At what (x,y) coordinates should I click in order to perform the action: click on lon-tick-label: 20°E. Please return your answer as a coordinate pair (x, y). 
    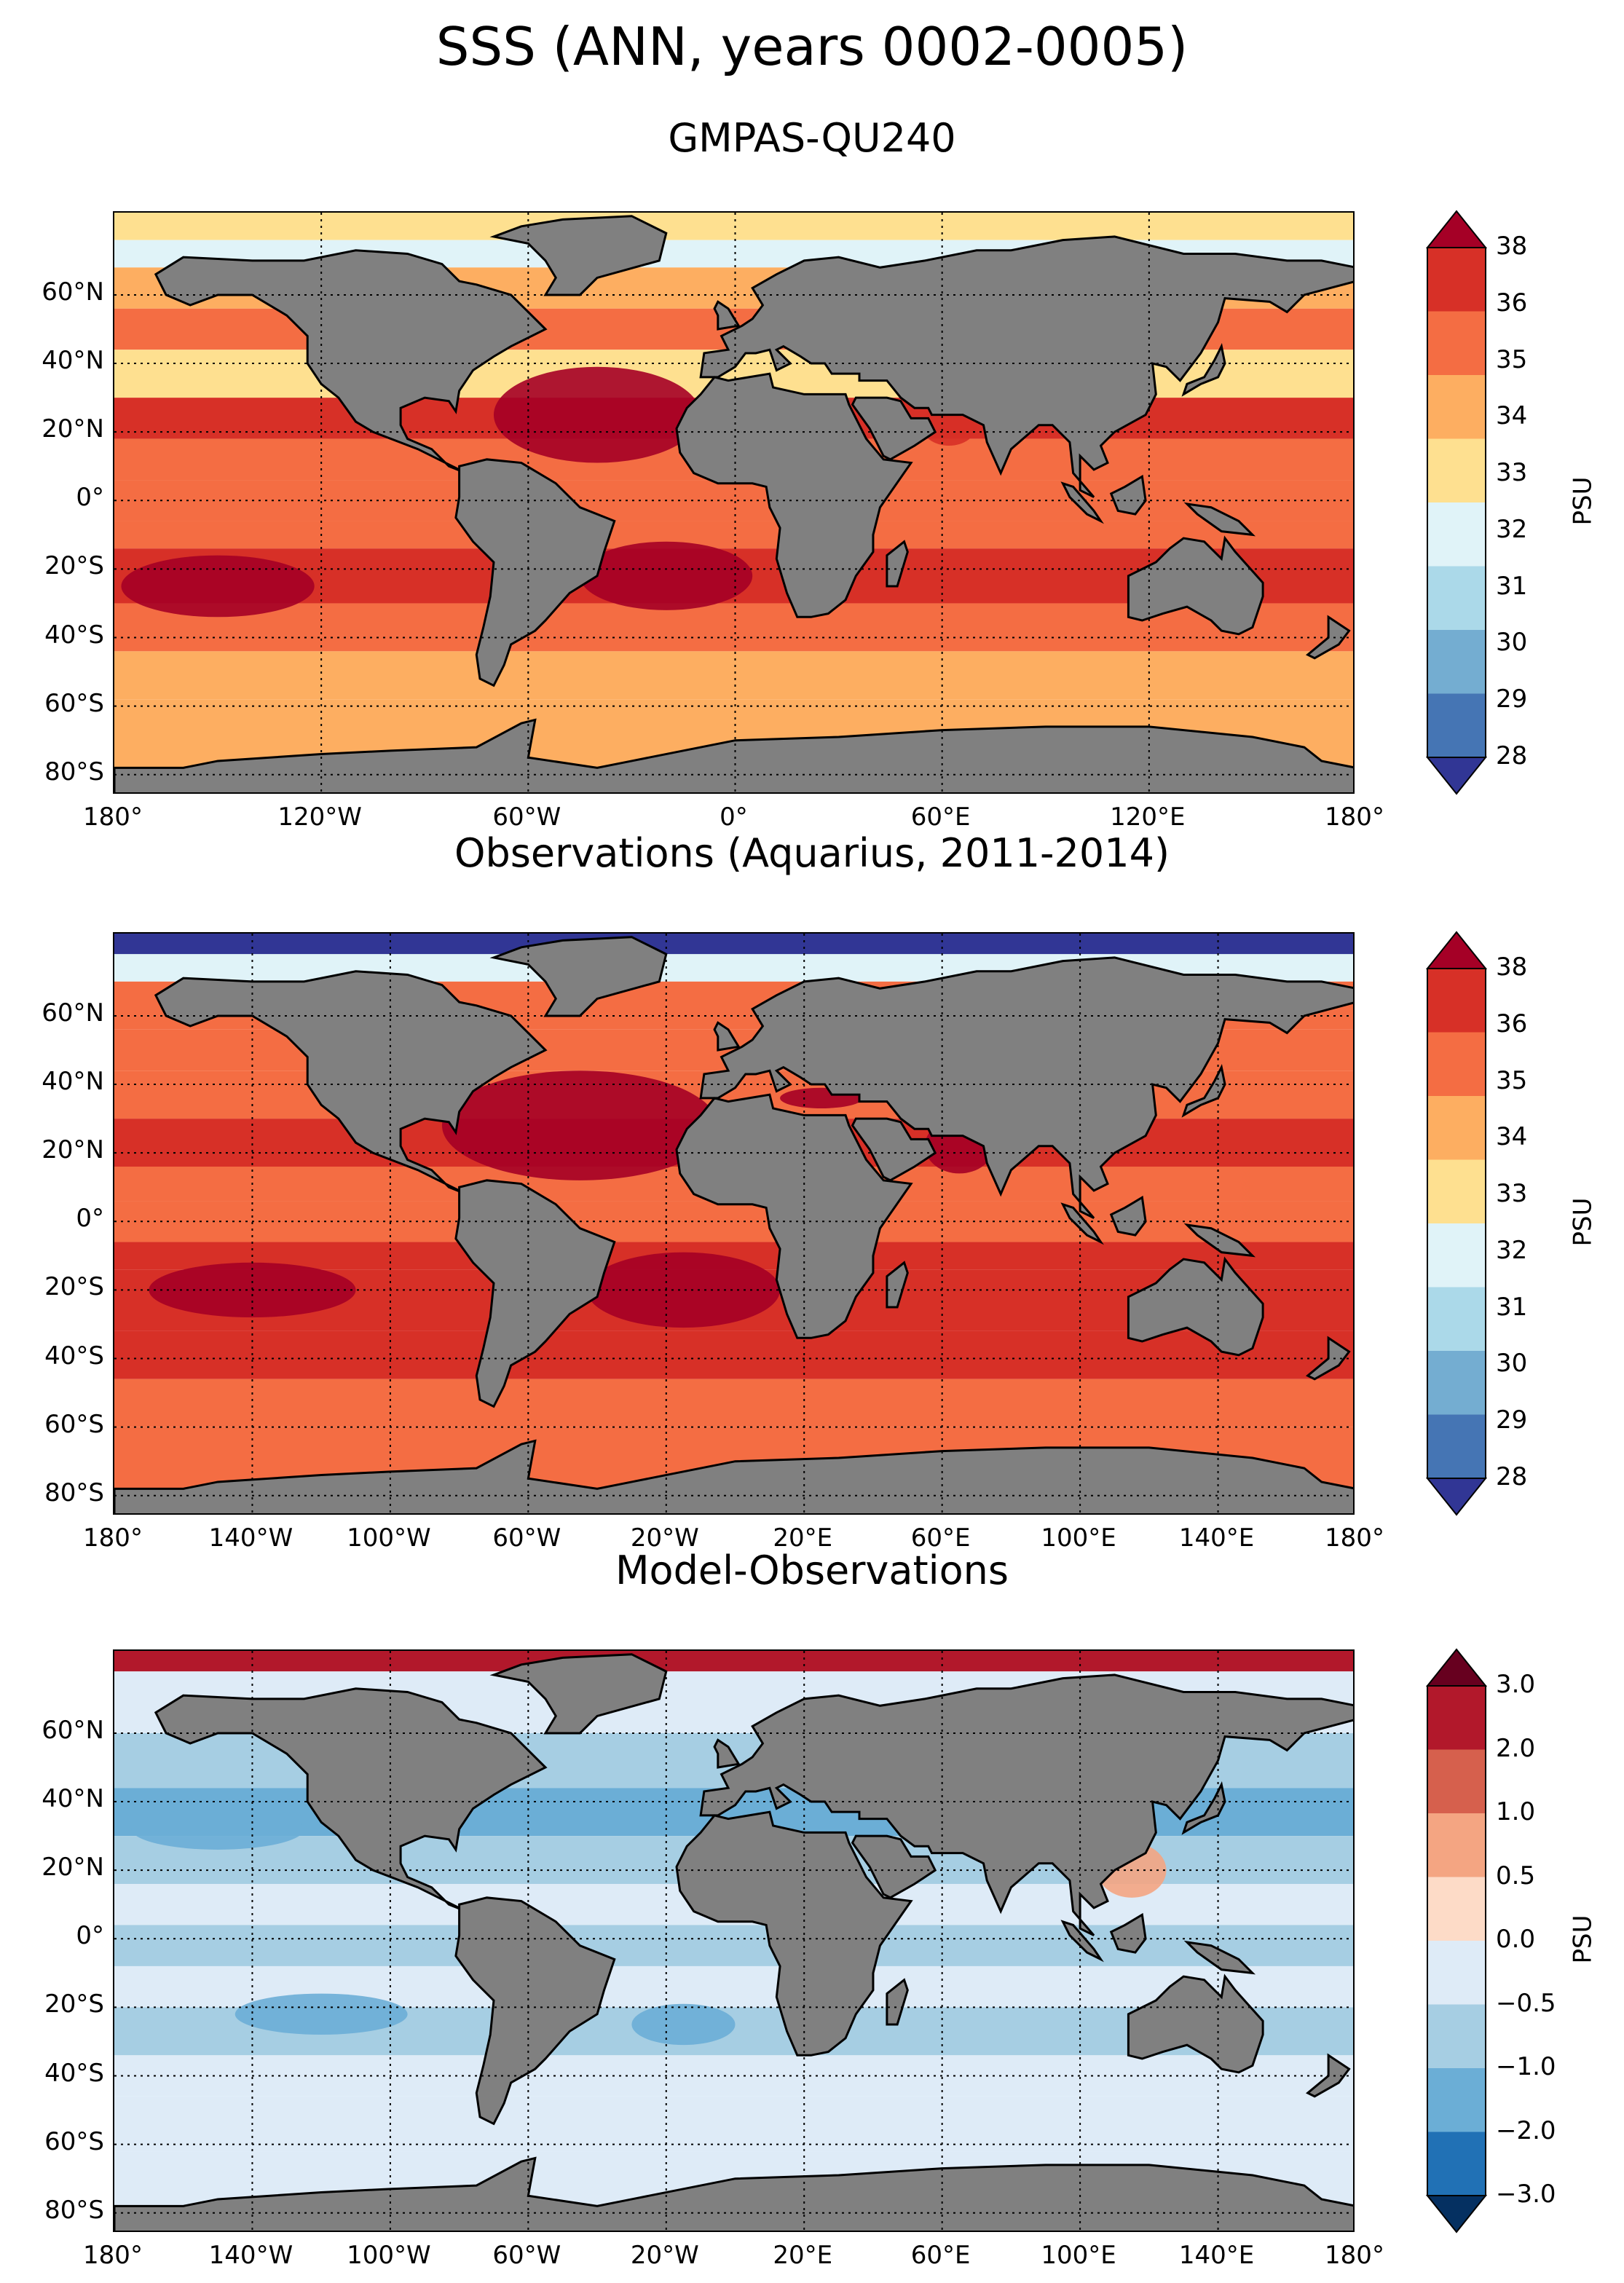
    Looking at the image, I should click on (803, 1538).